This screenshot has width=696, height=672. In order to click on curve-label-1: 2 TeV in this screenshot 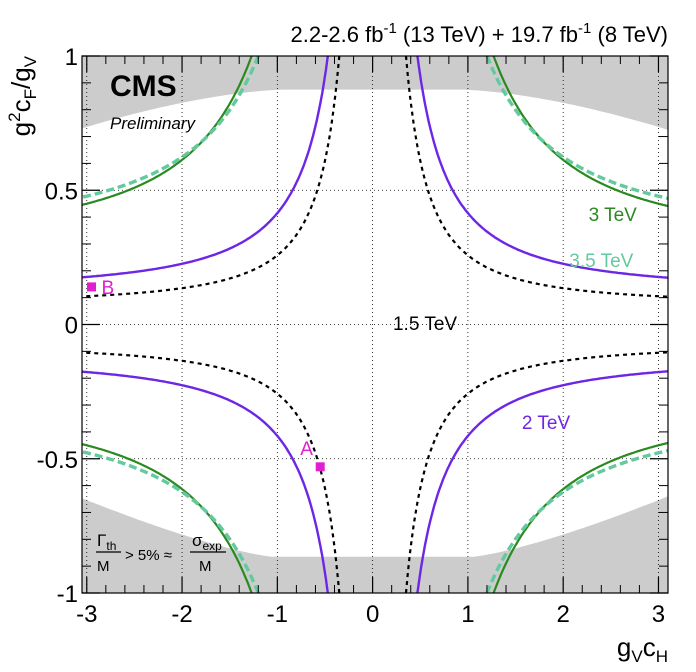, I will do `click(546, 423)`.